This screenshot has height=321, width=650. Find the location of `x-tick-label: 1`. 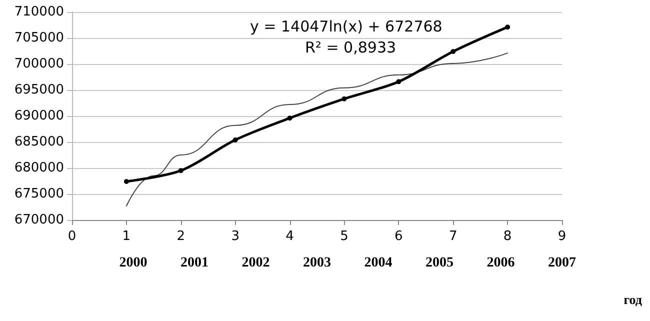

x-tick-label: 1 is located at coordinates (126, 236).